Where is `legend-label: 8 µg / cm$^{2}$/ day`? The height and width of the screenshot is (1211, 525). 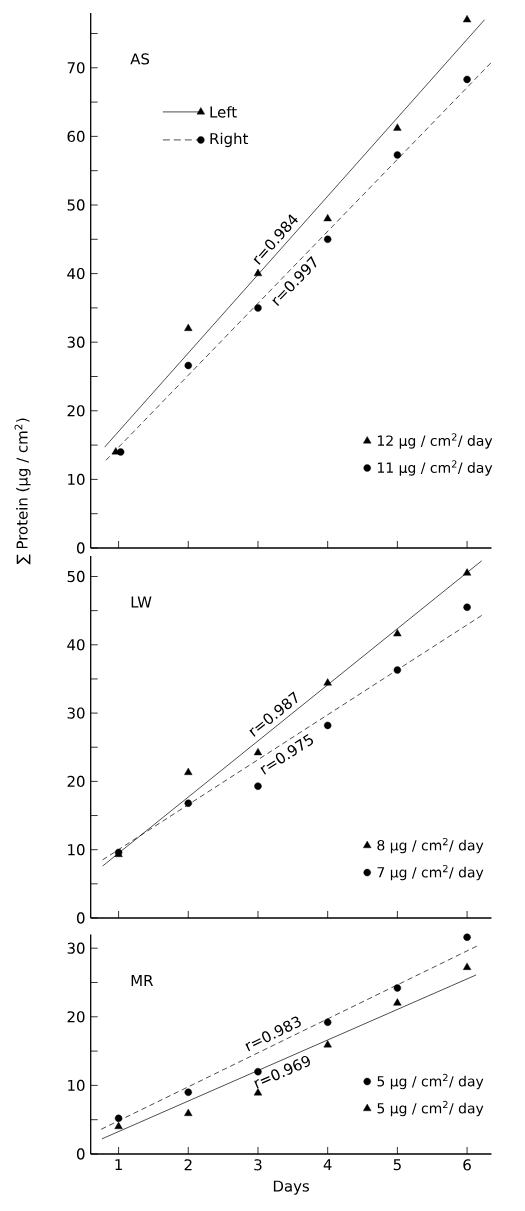 legend-label: 8 µg / cm$^{2}$/ day is located at coordinates (430, 845).